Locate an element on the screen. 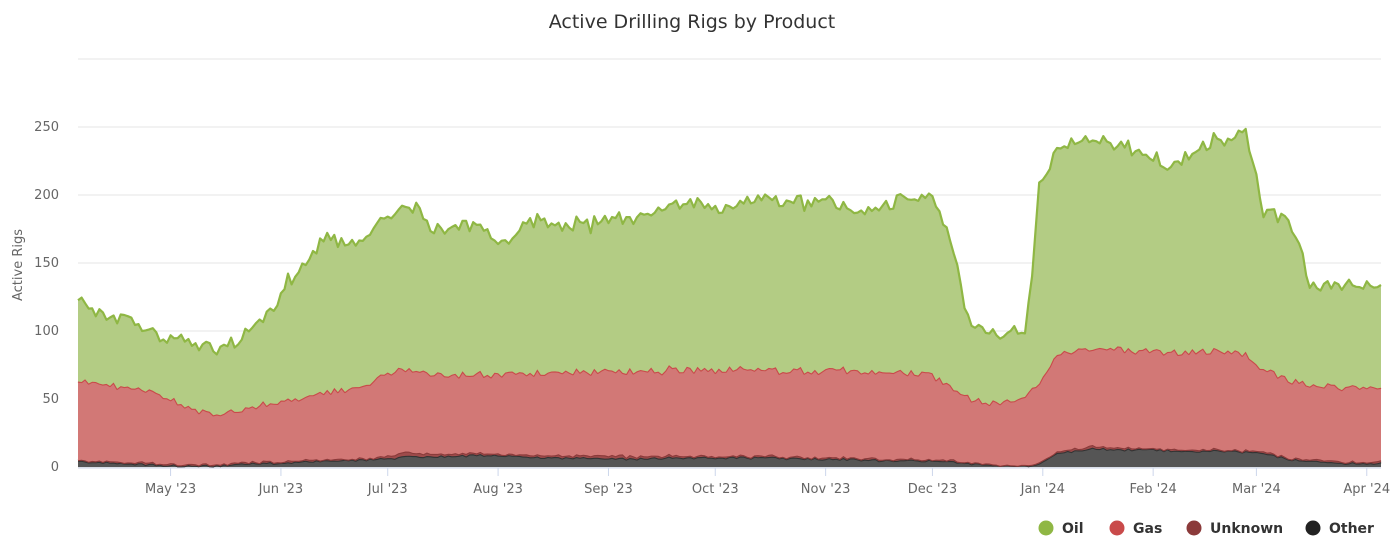 The height and width of the screenshot is (546, 1395). legend: Oil Gas Unknown Other is located at coordinates (1206, 529).